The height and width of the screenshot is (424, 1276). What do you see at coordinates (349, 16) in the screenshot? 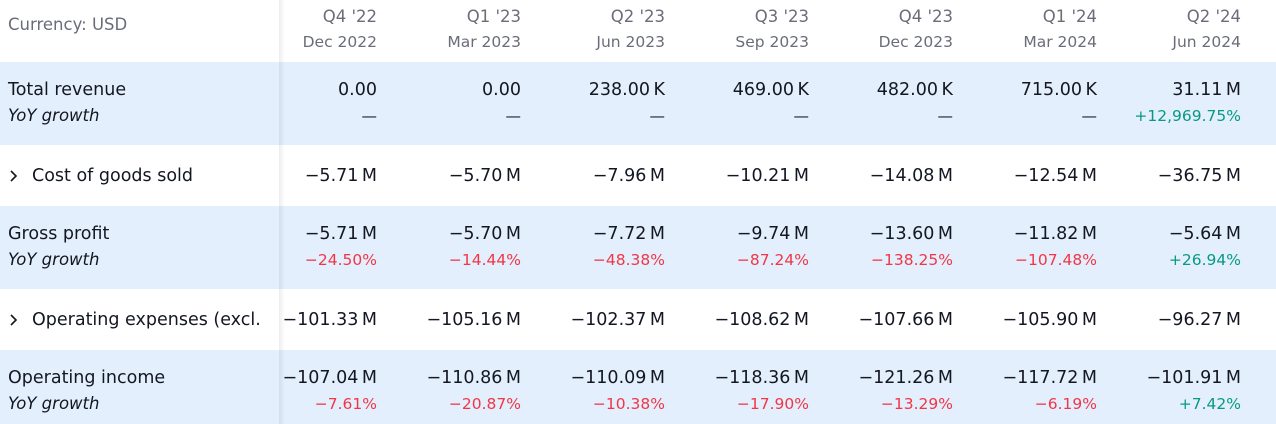
I see `column-period: Q4 '22` at bounding box center [349, 16].